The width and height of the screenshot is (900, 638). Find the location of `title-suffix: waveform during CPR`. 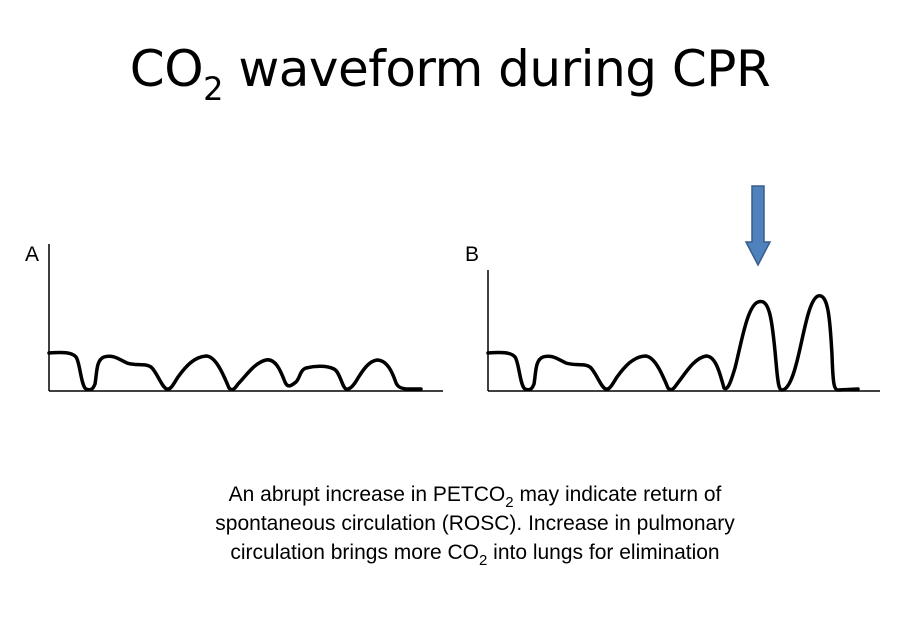

title-suffix: waveform during CPR is located at coordinates (496, 69).